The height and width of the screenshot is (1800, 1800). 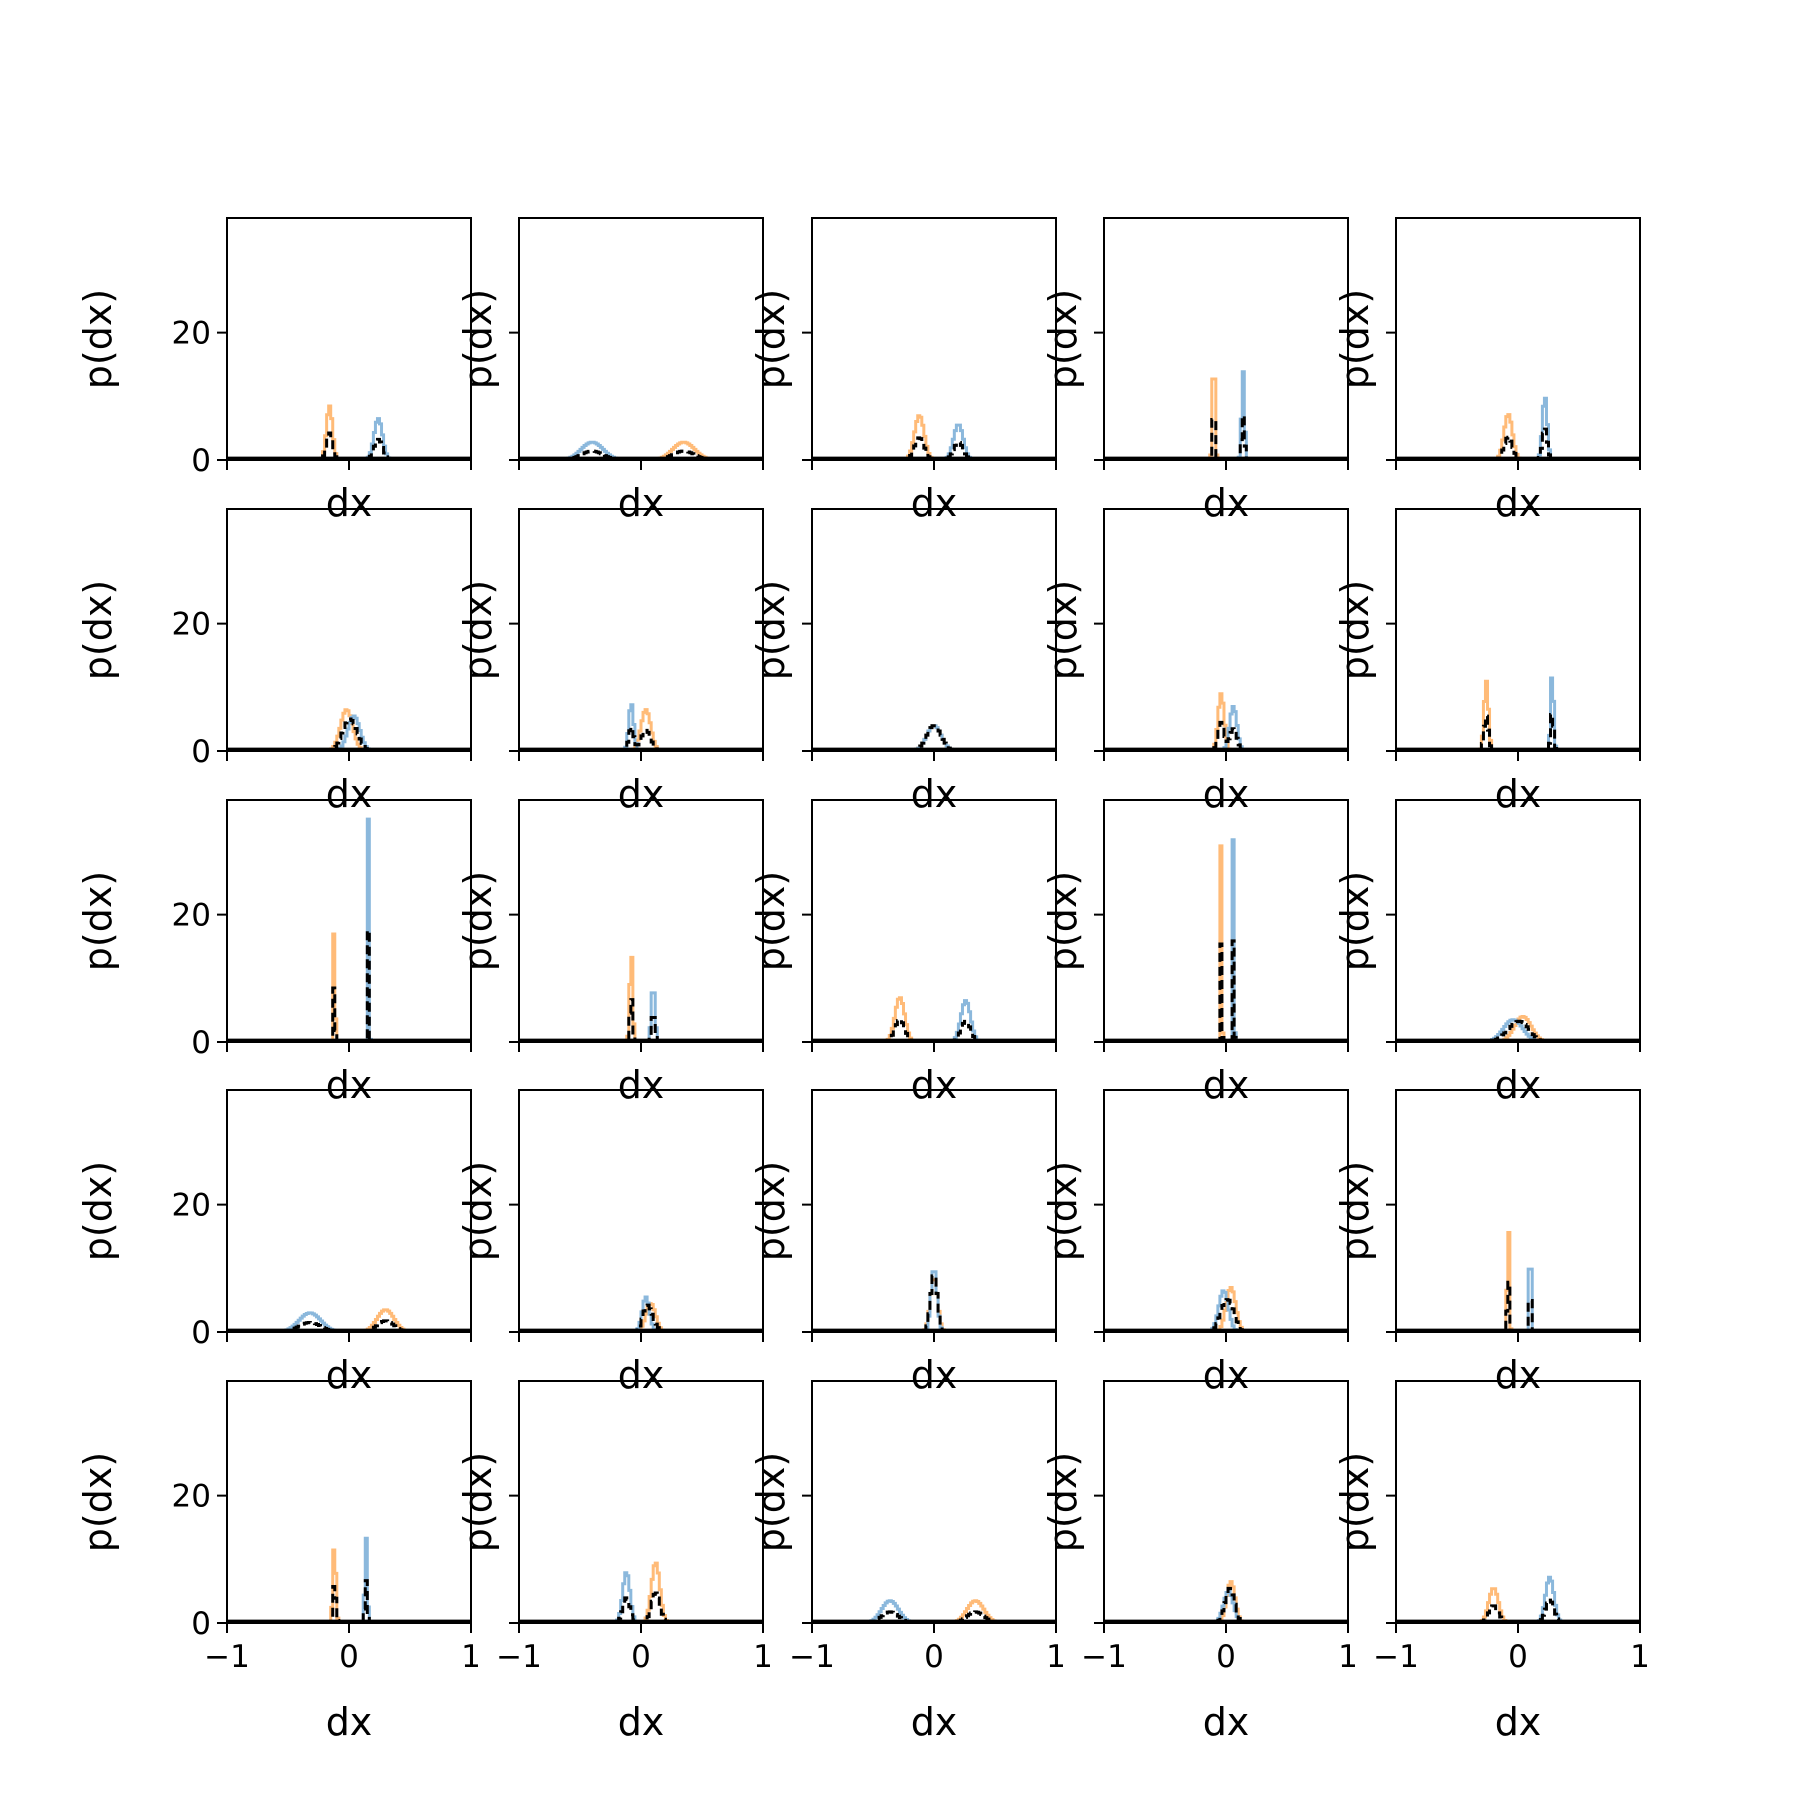 I want to click on subplot-1-4: dx p(dx), so click(x=1195, y=371).